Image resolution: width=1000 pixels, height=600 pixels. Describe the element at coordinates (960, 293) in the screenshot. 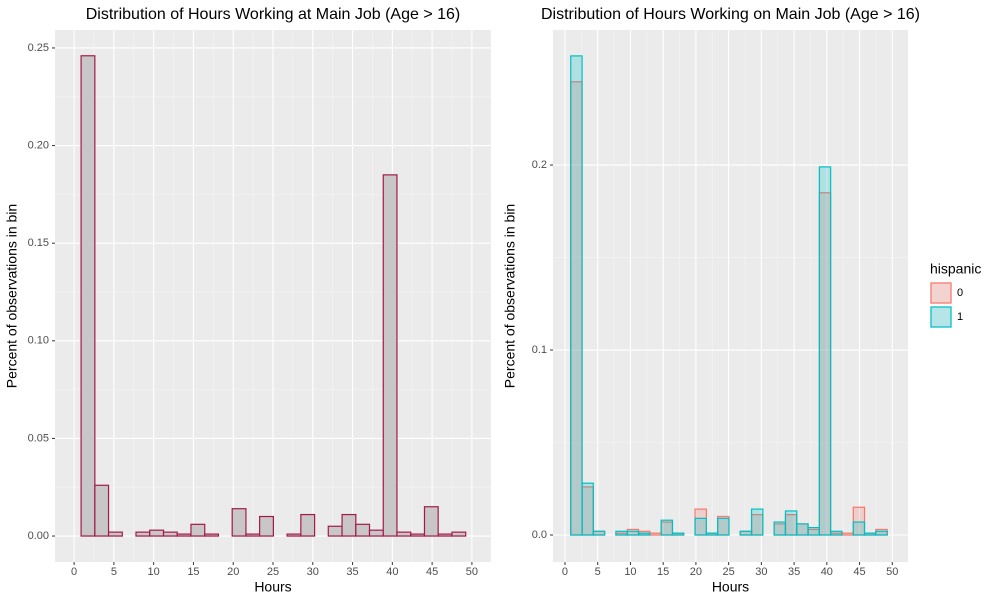

I see `legend-label: 0` at that location.